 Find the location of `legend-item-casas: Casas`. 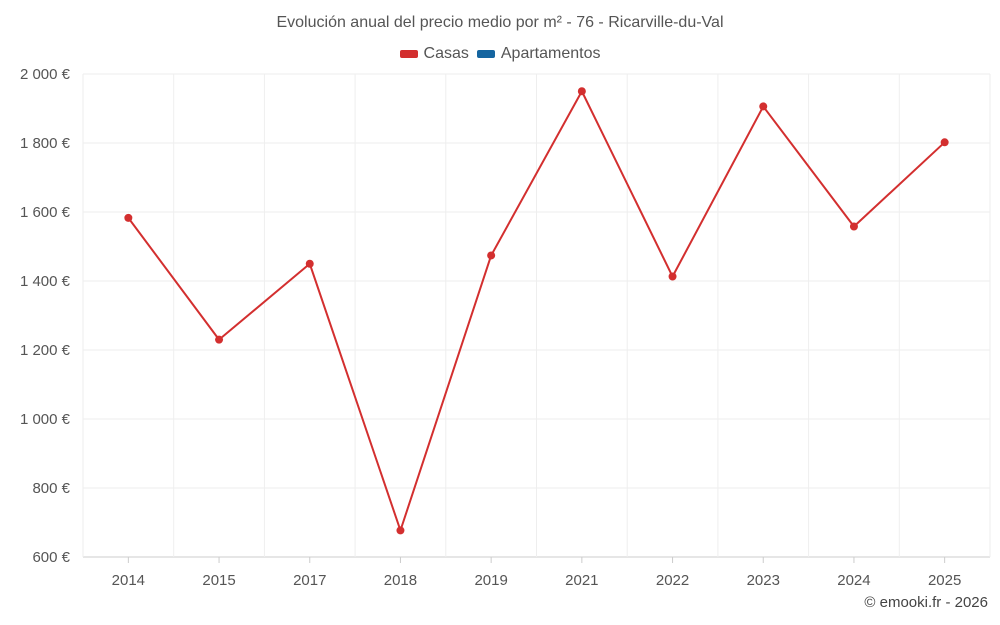

legend-item-casas: Casas is located at coordinates (434, 54).